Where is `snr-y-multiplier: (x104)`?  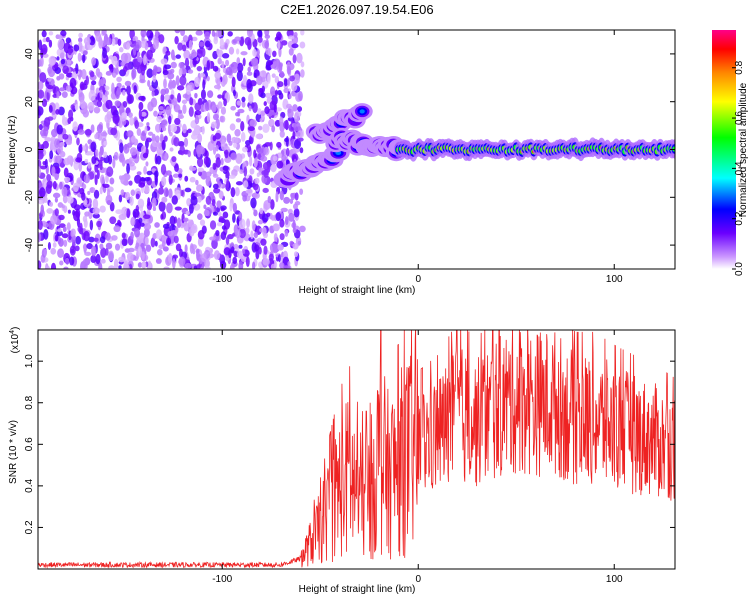
snr-y-multiplier: (x104) is located at coordinates (15, 340).